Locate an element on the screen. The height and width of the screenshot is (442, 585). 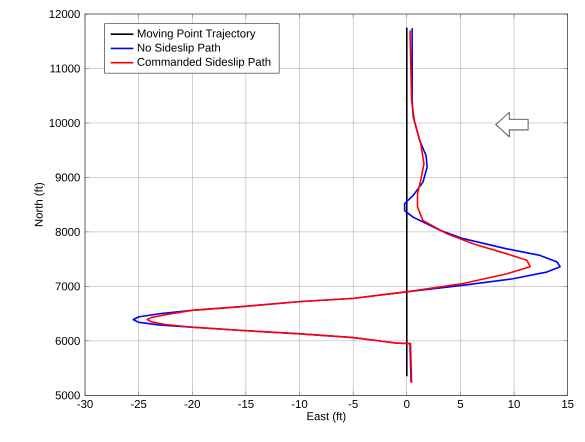
x-tick-label: -30 is located at coordinates (85, 404).